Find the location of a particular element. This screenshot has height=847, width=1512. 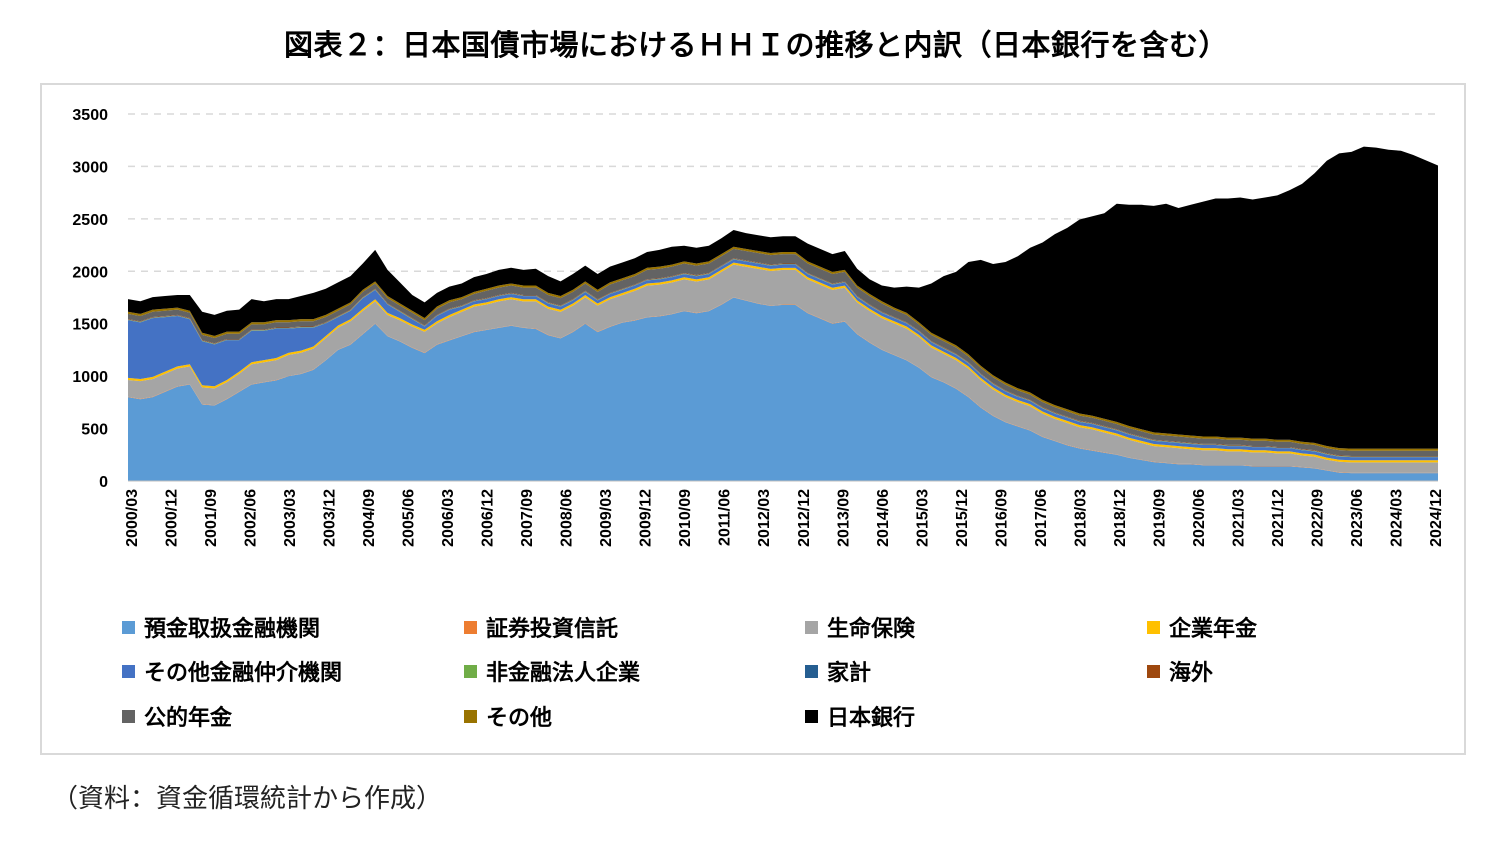

y-axis: 0 500 1000 1500 2000 2500 3000 3500 is located at coordinates (90, 299).